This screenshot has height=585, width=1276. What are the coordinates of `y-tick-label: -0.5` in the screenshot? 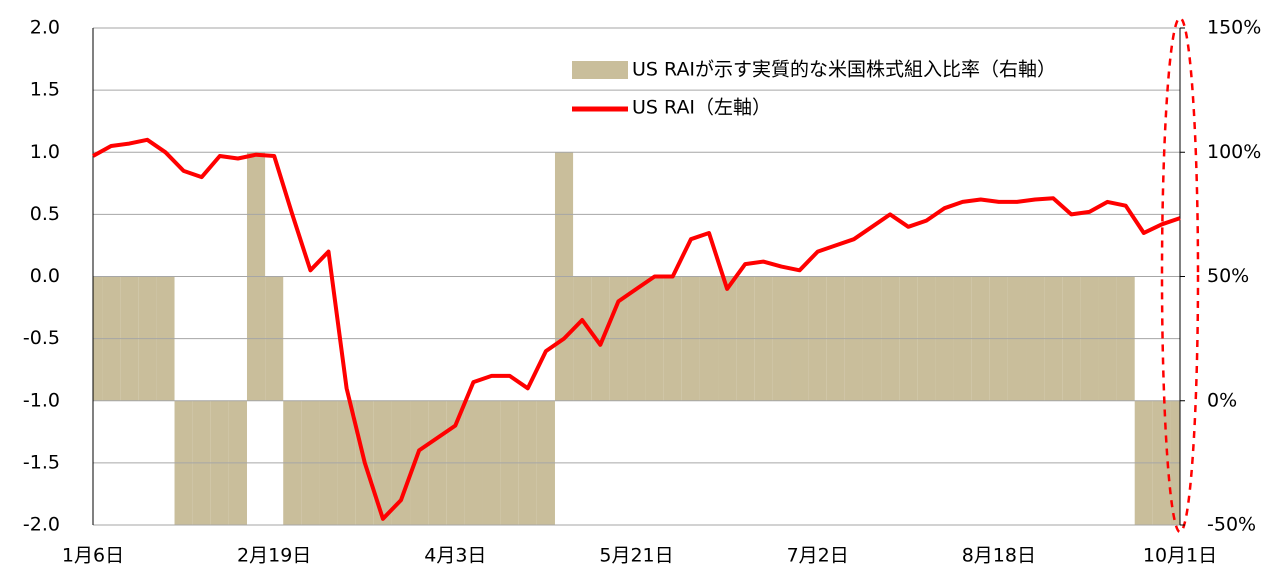 It's located at (41, 338).